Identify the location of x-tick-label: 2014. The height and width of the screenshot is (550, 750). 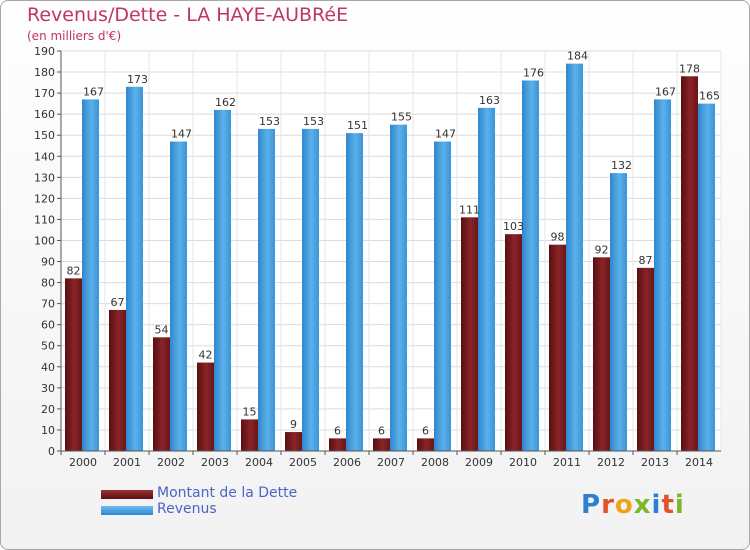
(699, 462).